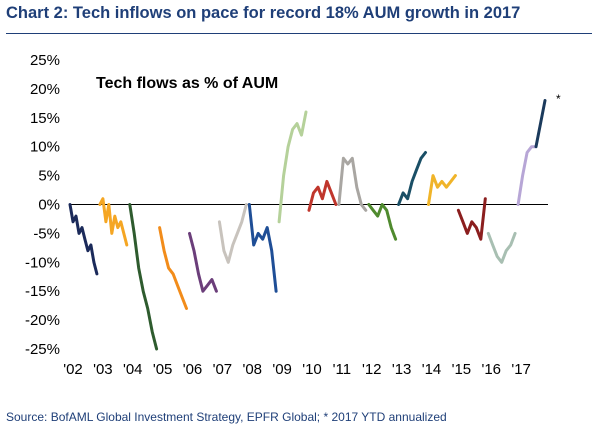 The height and width of the screenshot is (438, 600). I want to click on series-line-2006, so click(203, 262).